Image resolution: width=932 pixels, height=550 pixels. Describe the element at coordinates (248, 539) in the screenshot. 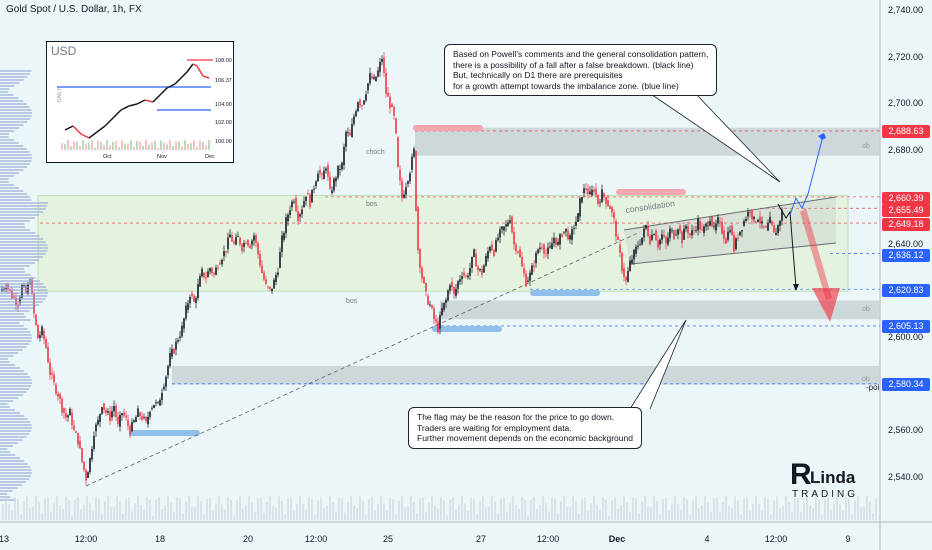

I see `x-tick-label: 20` at that location.